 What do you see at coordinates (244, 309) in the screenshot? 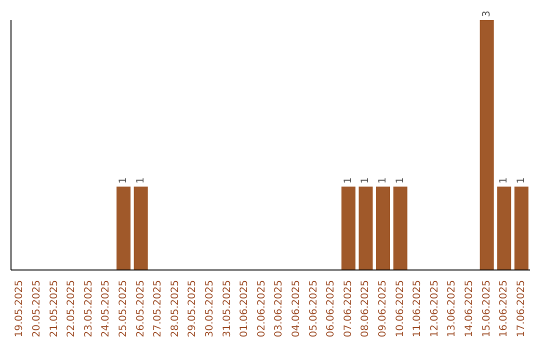
I see `x-tick-label: 01.06.2025` at bounding box center [244, 309].